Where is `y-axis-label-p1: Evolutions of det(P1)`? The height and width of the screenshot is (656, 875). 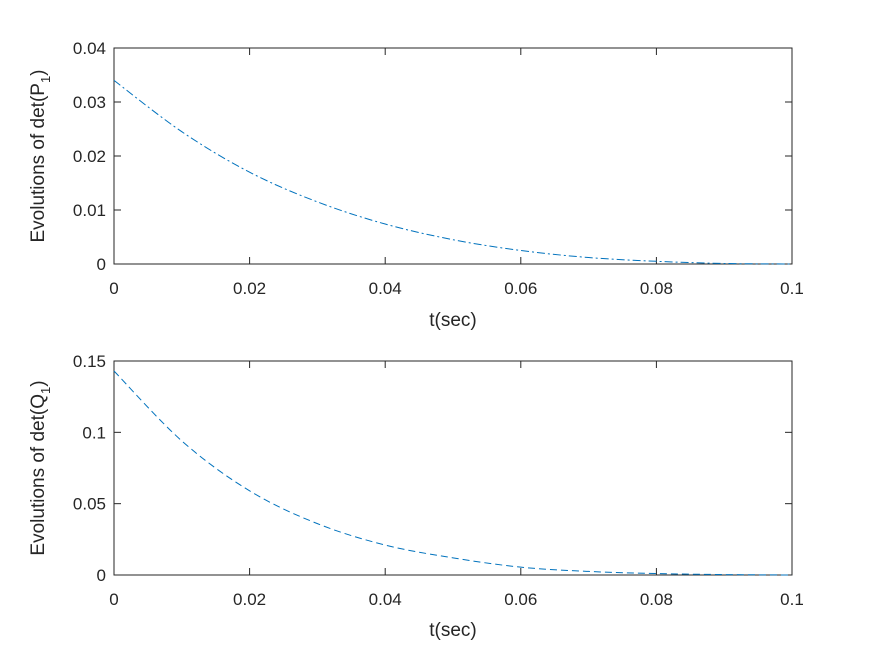
y-axis-label-p1: Evolutions of det(P1) is located at coordinates (40, 155).